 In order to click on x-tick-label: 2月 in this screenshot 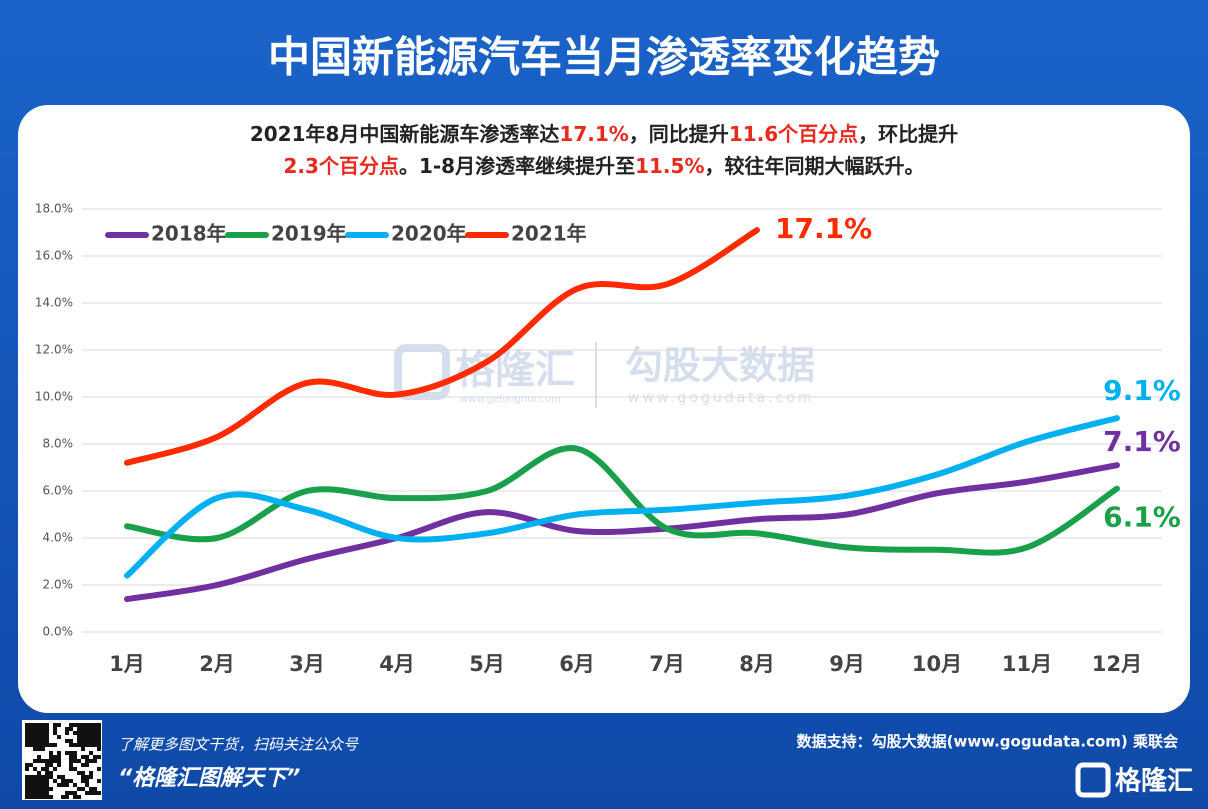, I will do `click(217, 664)`.